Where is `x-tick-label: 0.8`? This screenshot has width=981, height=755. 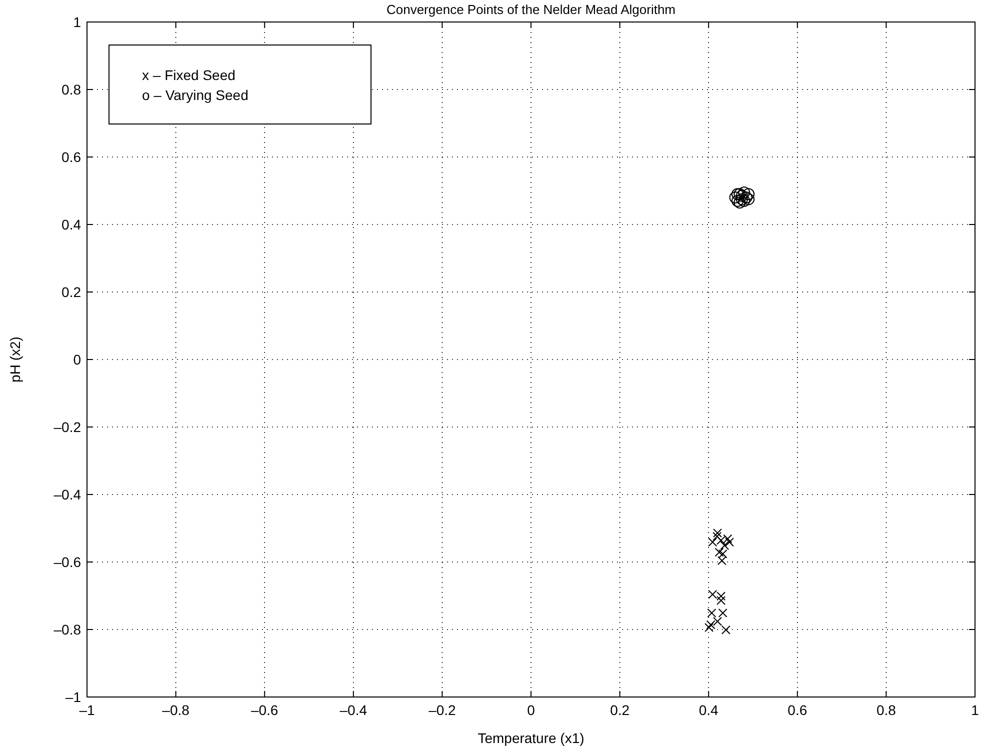
x-tick-label: 0.8 is located at coordinates (886, 710).